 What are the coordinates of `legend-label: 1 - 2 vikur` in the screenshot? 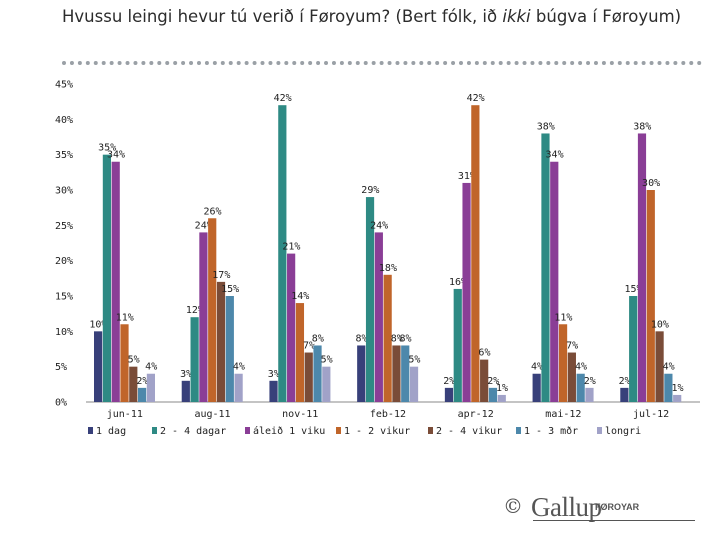 It's located at (377, 431).